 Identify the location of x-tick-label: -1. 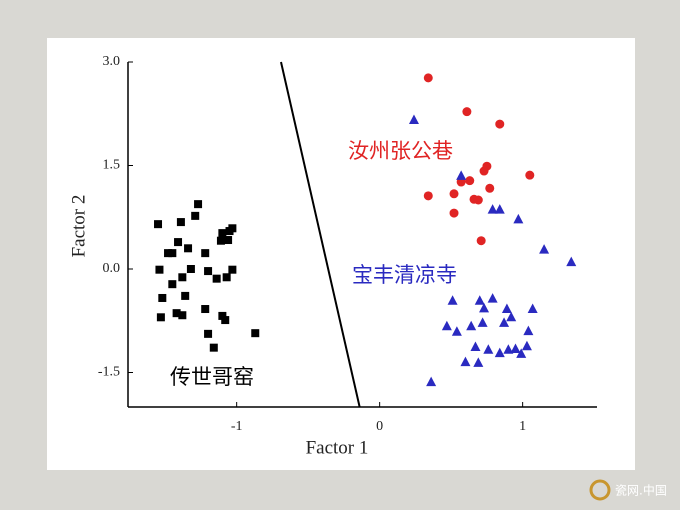
(237, 426).